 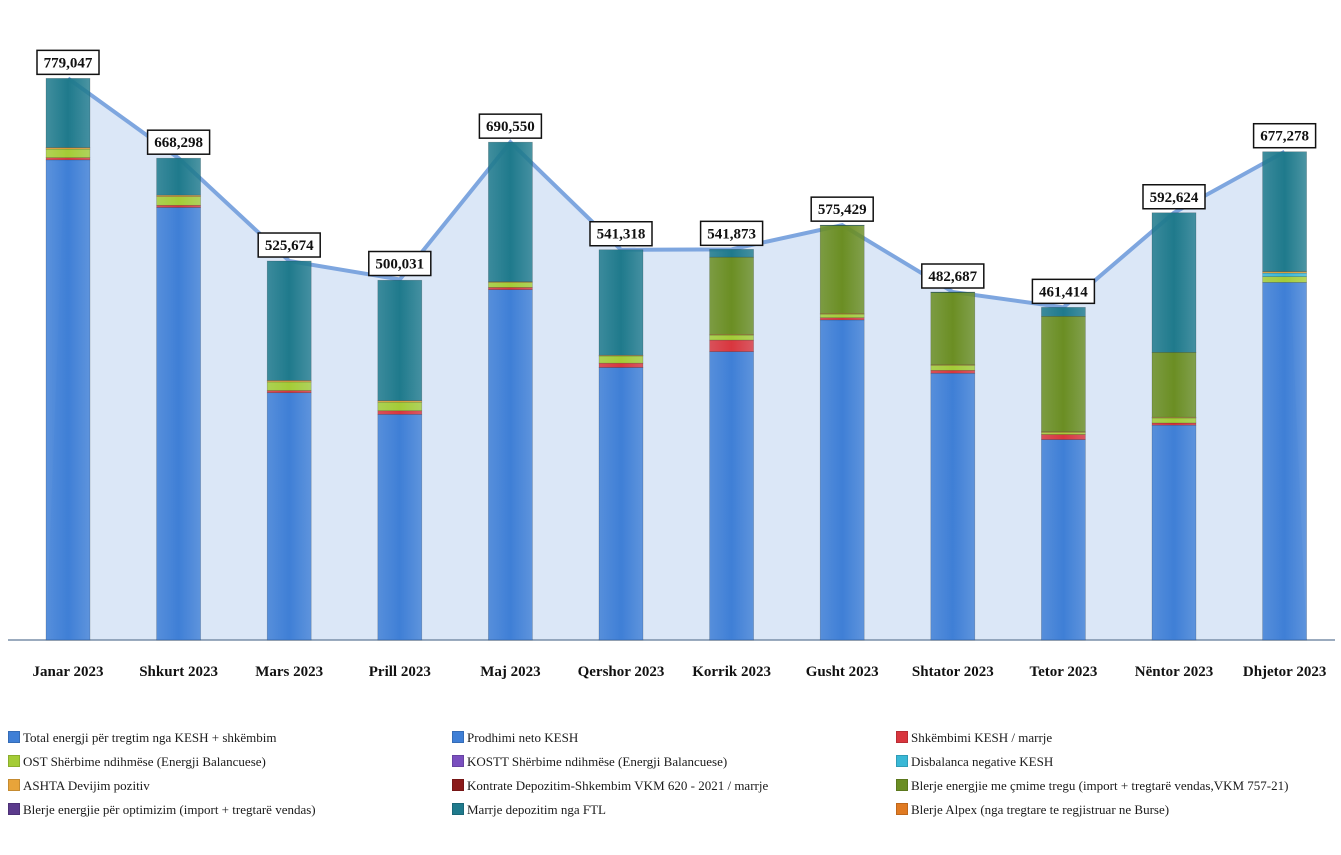 What do you see at coordinates (1174, 198) in the screenshot?
I see `total-label: 592,624` at bounding box center [1174, 198].